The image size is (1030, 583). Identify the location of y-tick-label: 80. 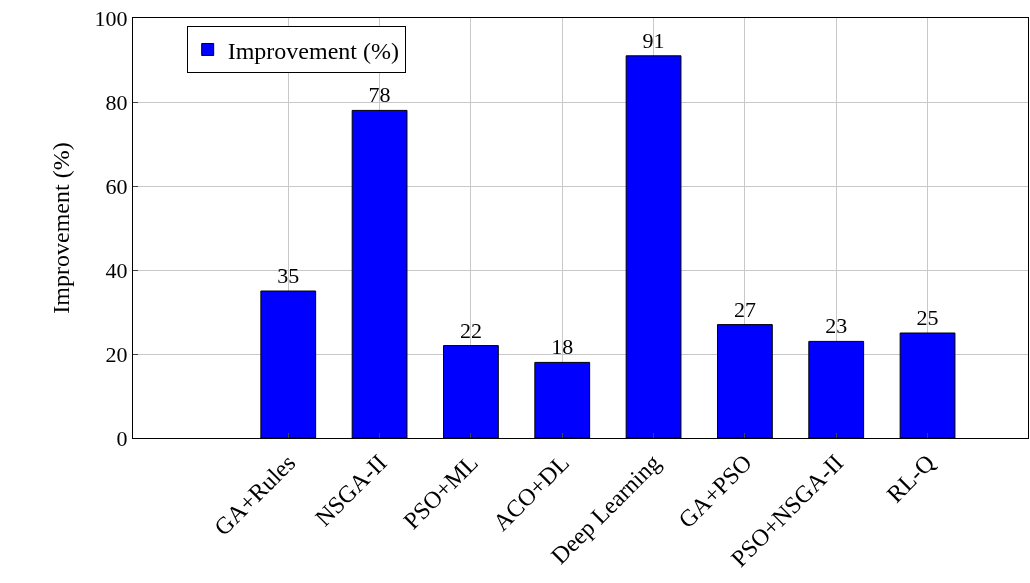
(116, 102).